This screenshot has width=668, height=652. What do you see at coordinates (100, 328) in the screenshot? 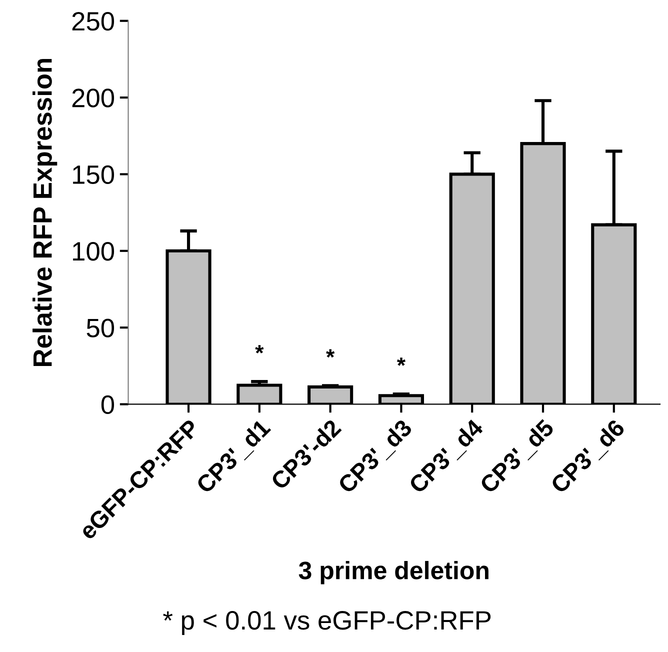
I see `y-tick-label: 50` at bounding box center [100, 328].